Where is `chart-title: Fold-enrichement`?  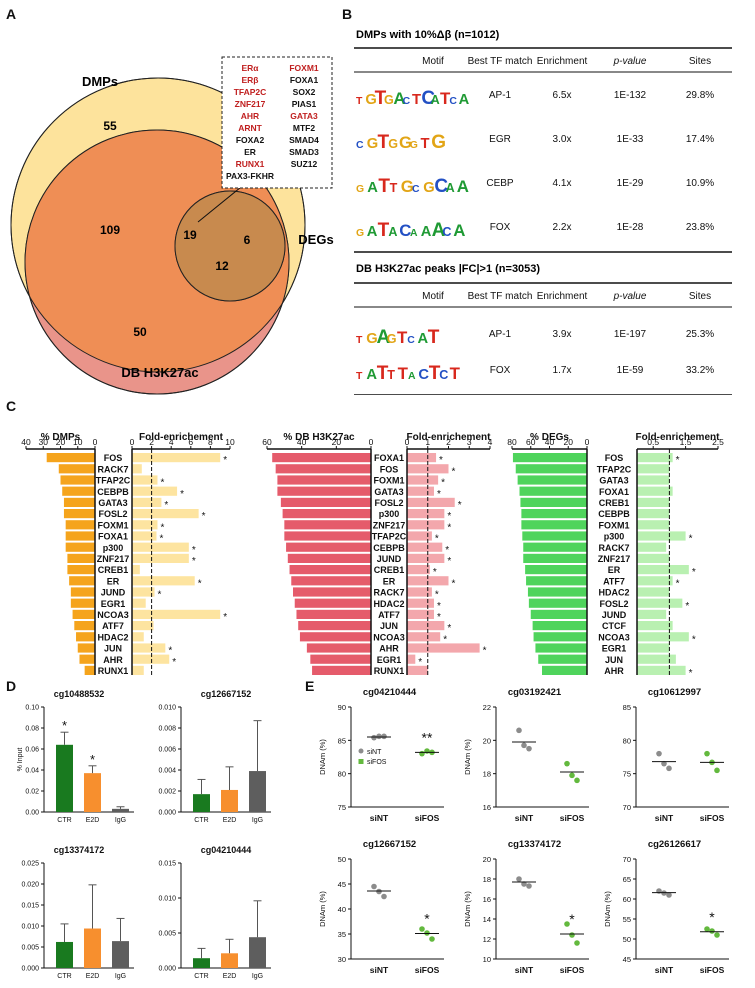
chart-title: Fold-enrichement is located at coordinates (449, 437).